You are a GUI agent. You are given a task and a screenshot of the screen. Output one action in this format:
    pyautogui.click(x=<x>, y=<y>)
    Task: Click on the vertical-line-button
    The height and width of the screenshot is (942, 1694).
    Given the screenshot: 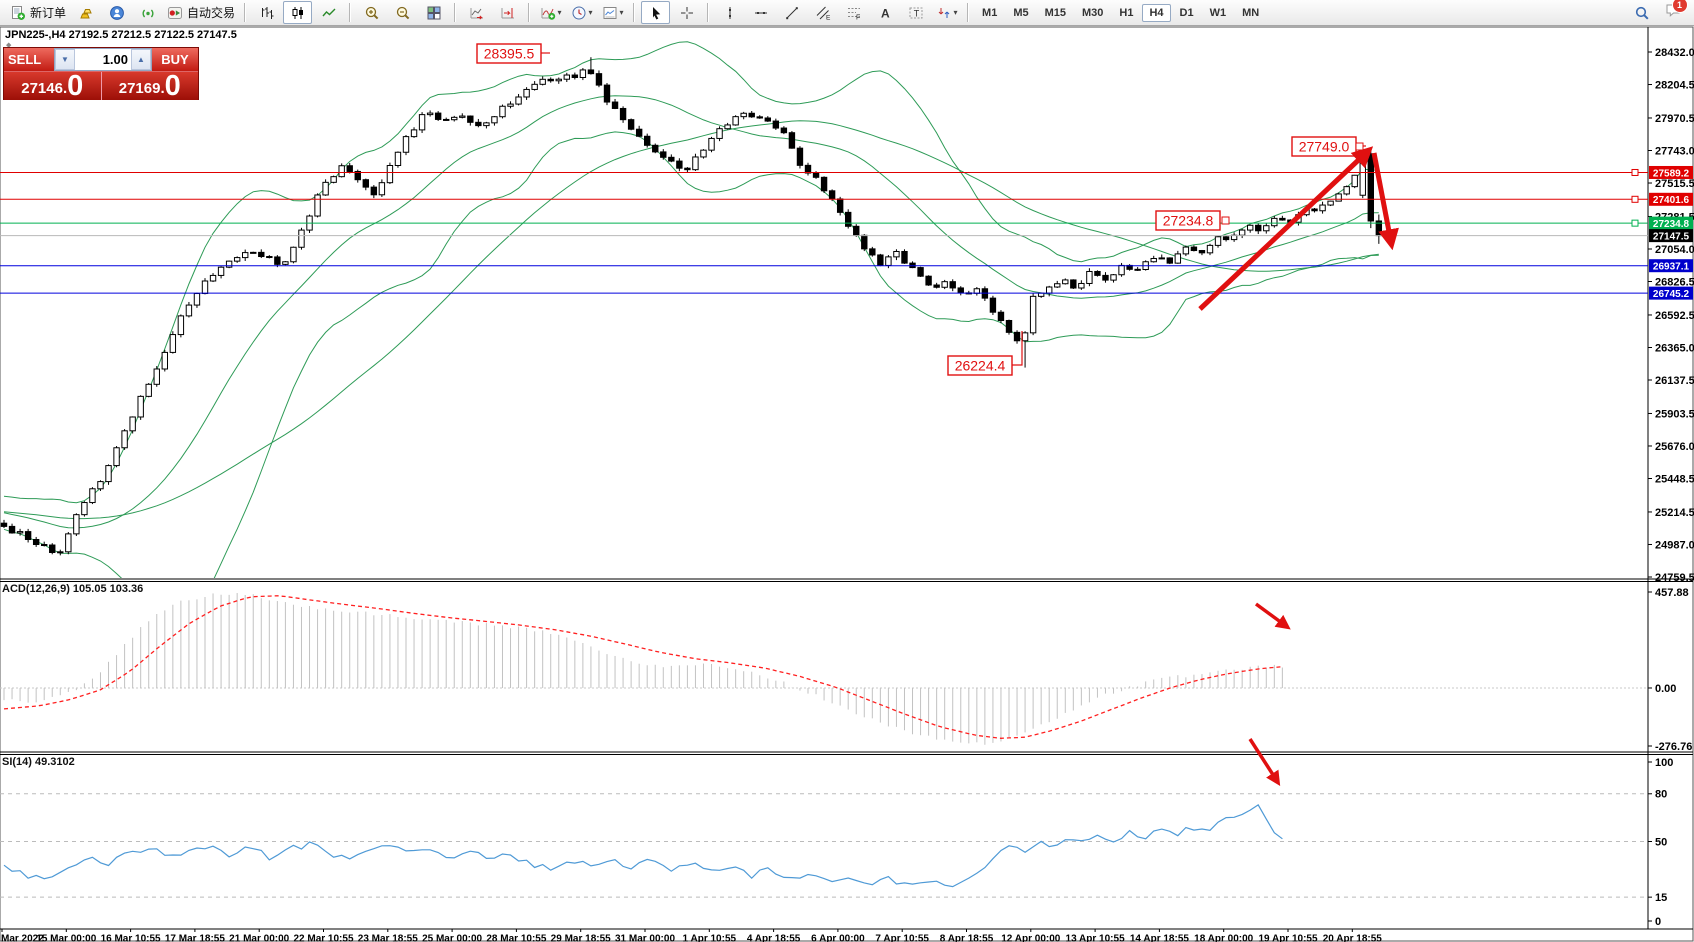 What is the action you would take?
    pyautogui.click(x=729, y=12)
    